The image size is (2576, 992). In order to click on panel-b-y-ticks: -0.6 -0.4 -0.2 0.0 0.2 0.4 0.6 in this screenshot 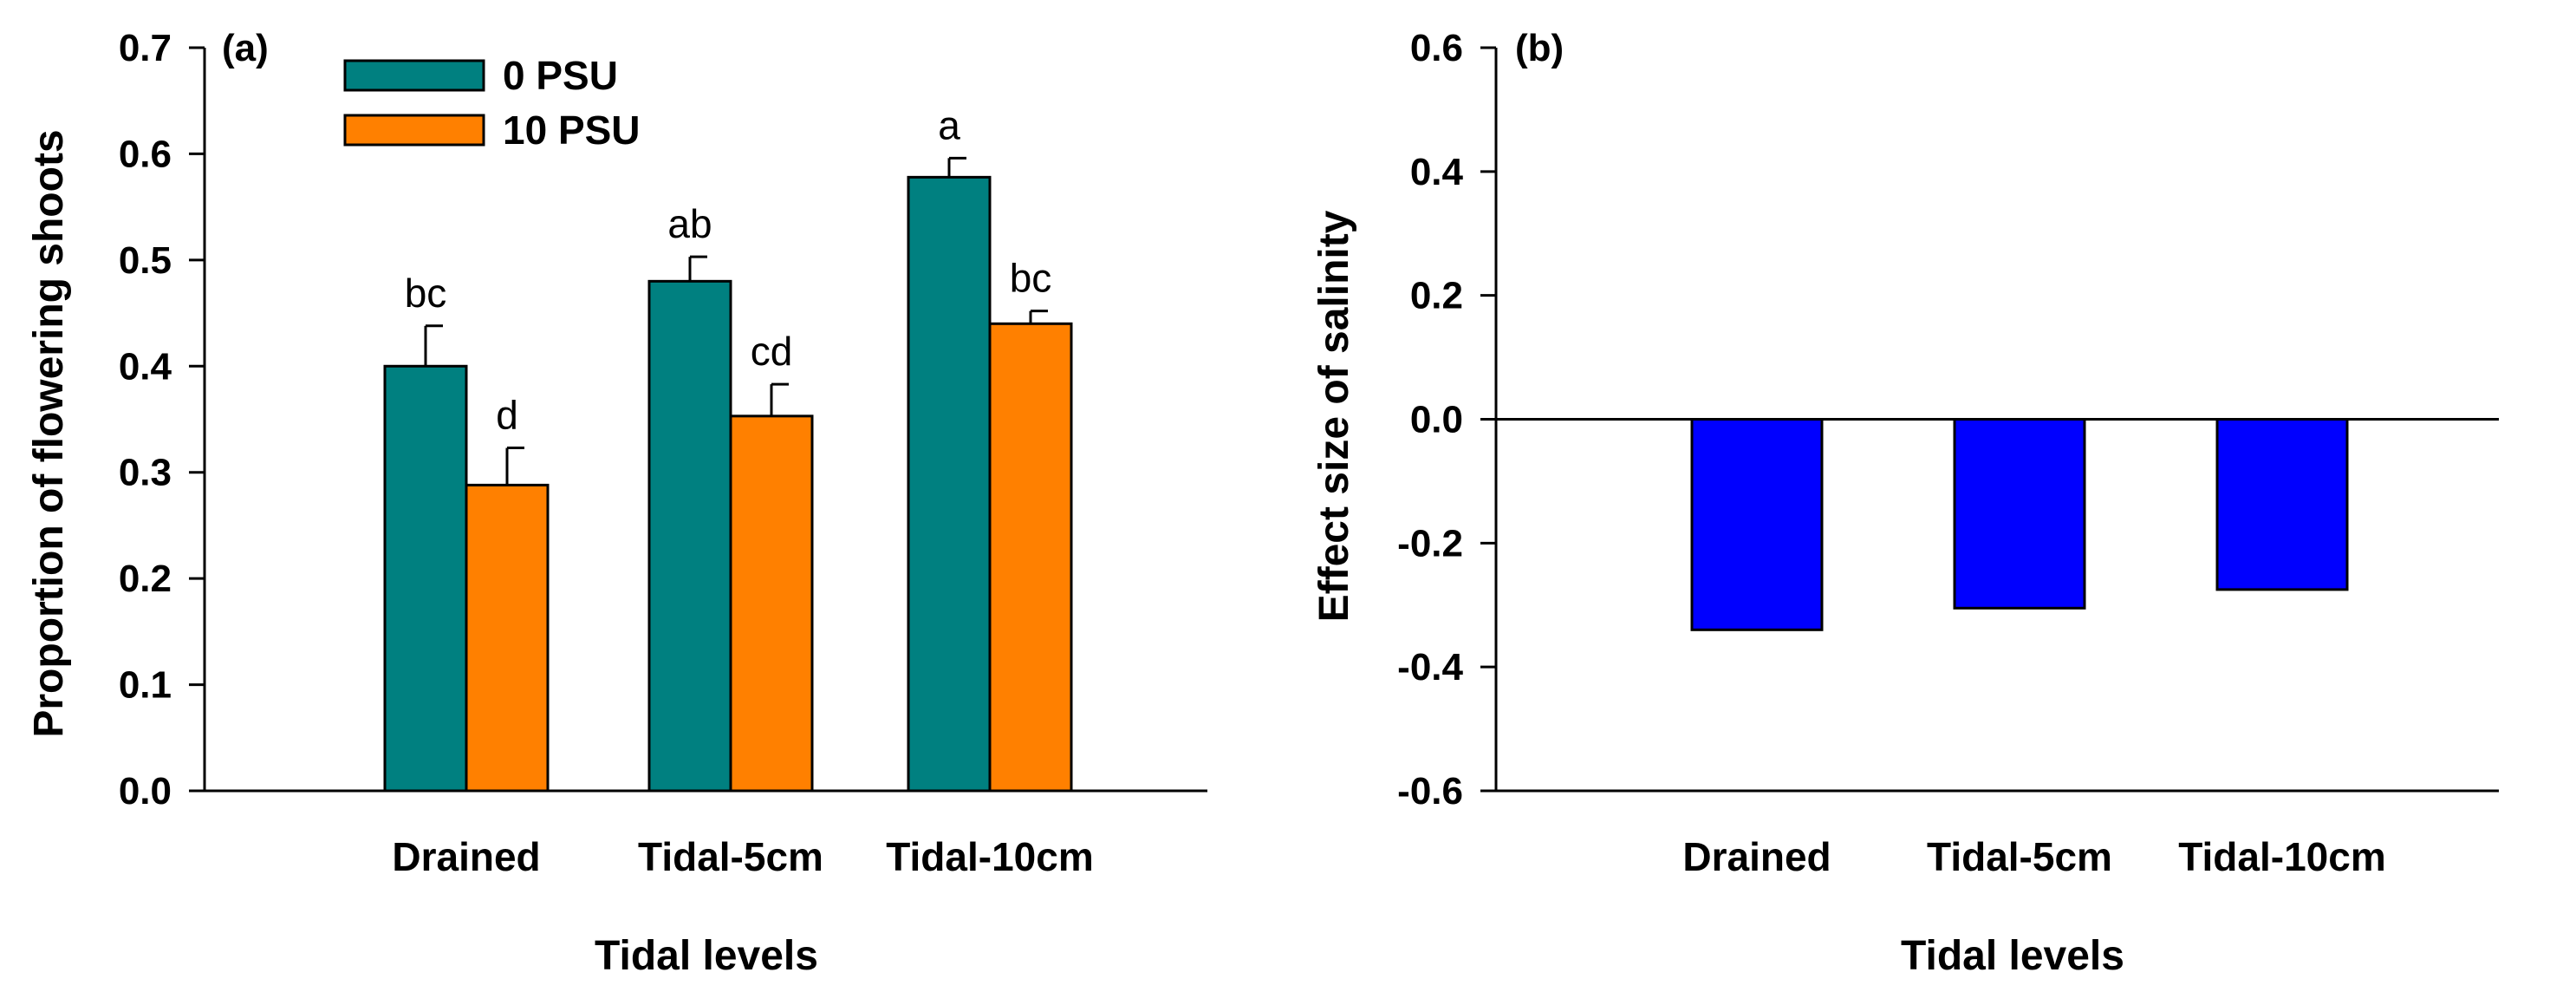, I will do `click(1446, 420)`.